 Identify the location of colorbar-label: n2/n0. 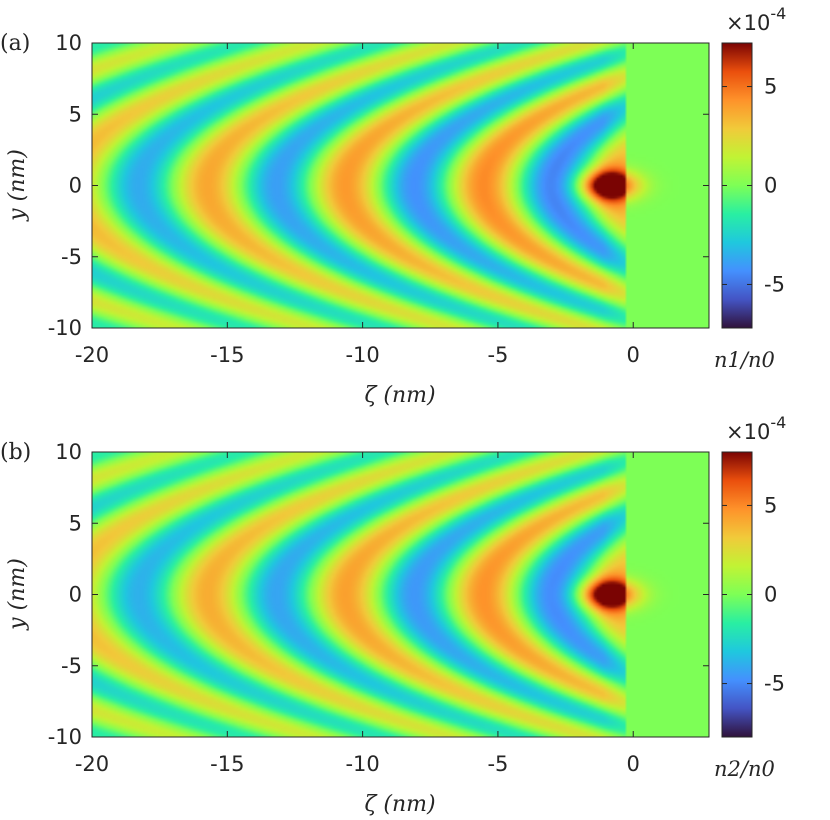
(744, 769).